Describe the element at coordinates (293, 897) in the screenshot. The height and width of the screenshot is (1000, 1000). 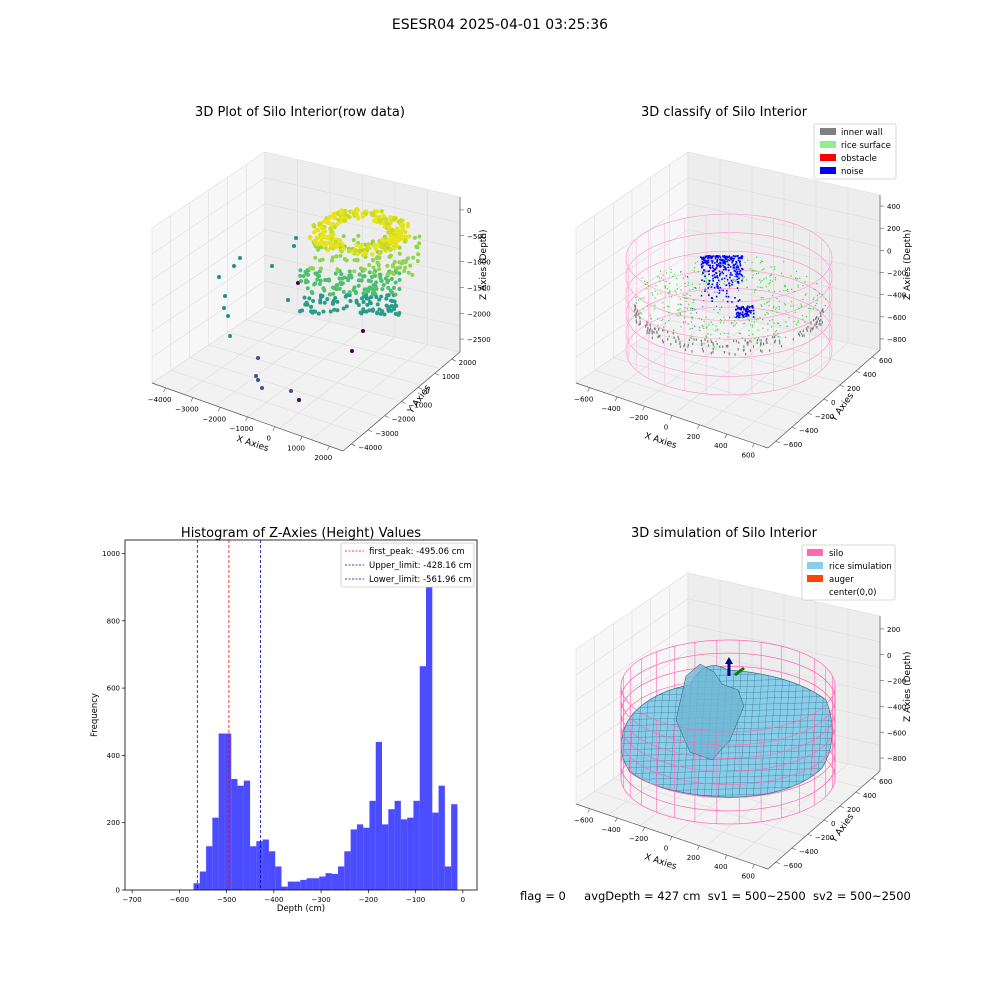
I see `histogram-x-ticks: −700 −600 −500 −400 −300 −200 −100 0` at that location.